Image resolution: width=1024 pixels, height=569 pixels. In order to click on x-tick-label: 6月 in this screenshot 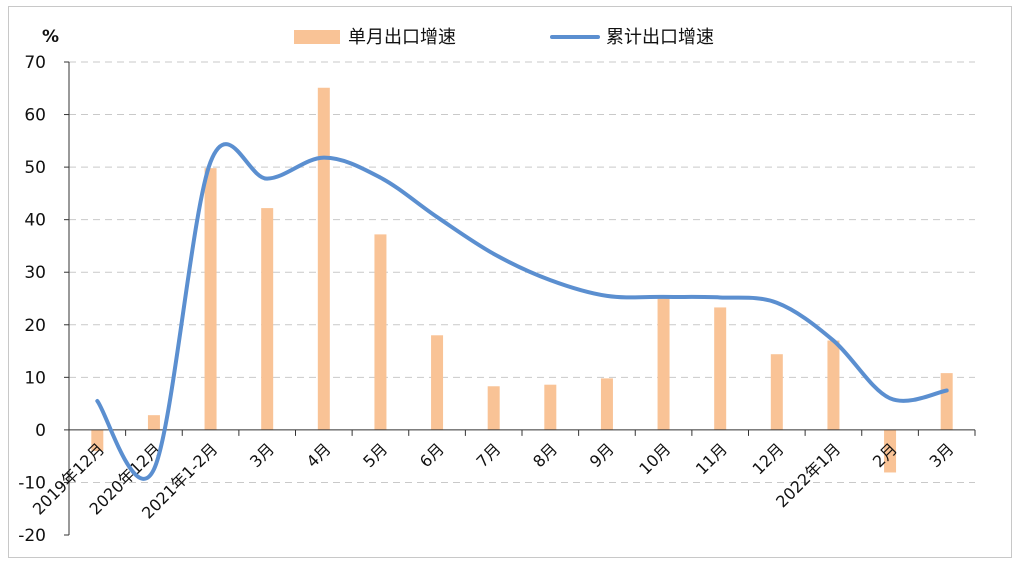, I will do `click(432, 455)`.